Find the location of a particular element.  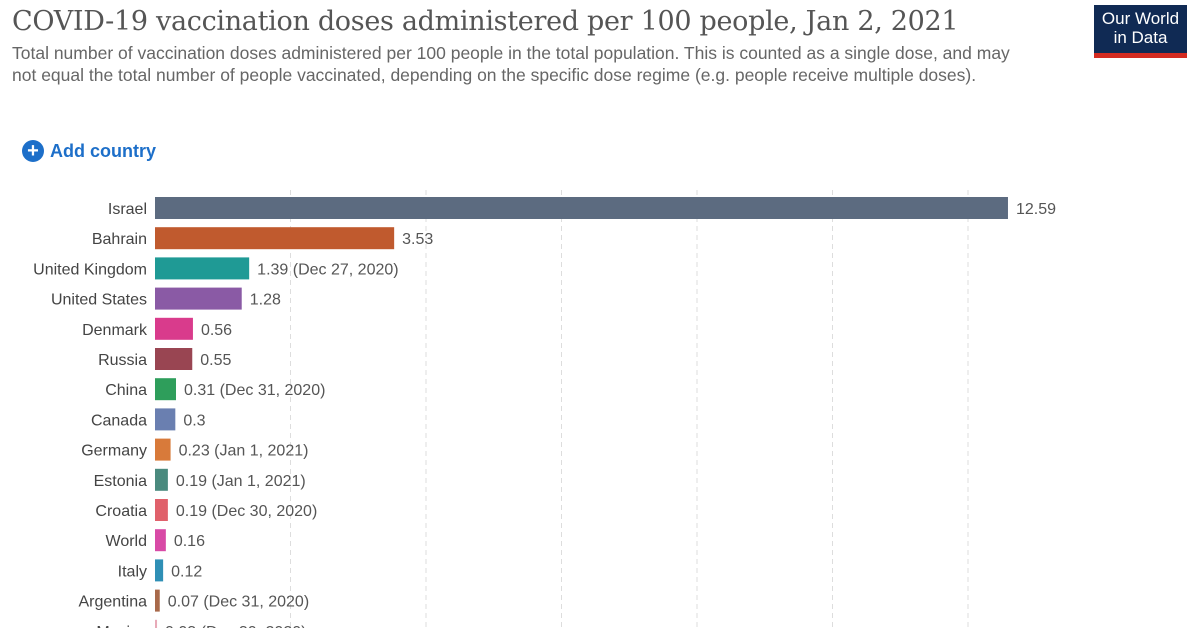

value-label: 0.12 is located at coordinates (186, 571).